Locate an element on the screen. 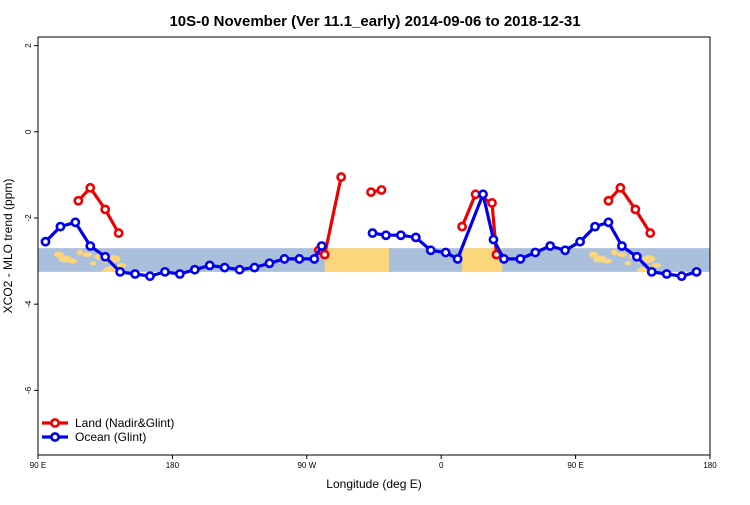 The width and height of the screenshot is (750, 505). landmass-decoration is located at coordinates (358, 260).